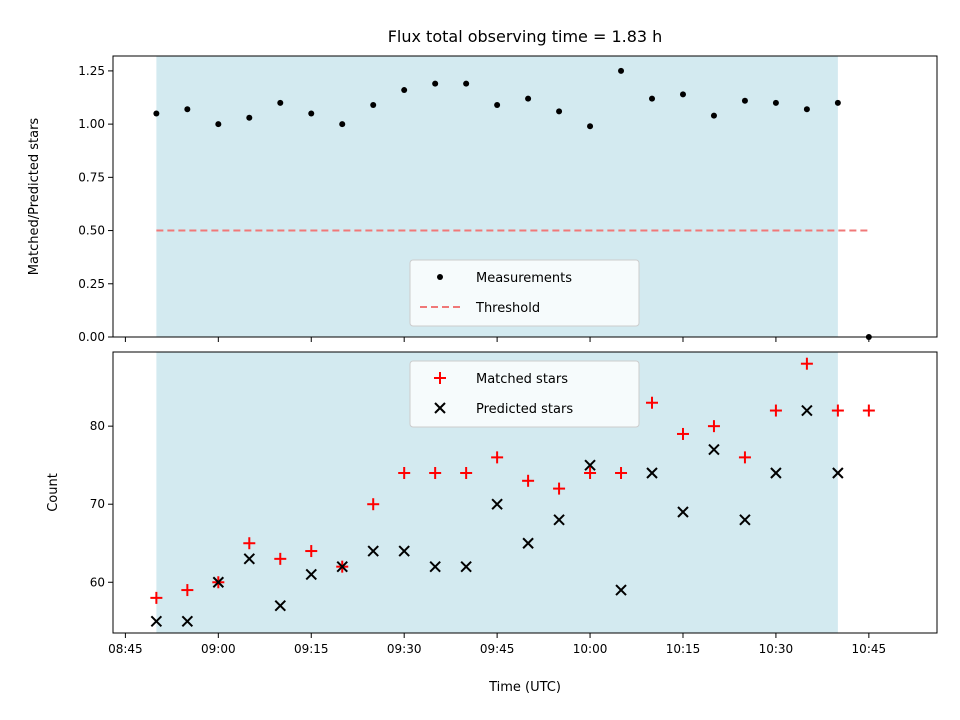 This screenshot has width=960, height=720. Describe the element at coordinates (524, 409) in the screenshot. I see `legend-label: Predicted stars` at that location.